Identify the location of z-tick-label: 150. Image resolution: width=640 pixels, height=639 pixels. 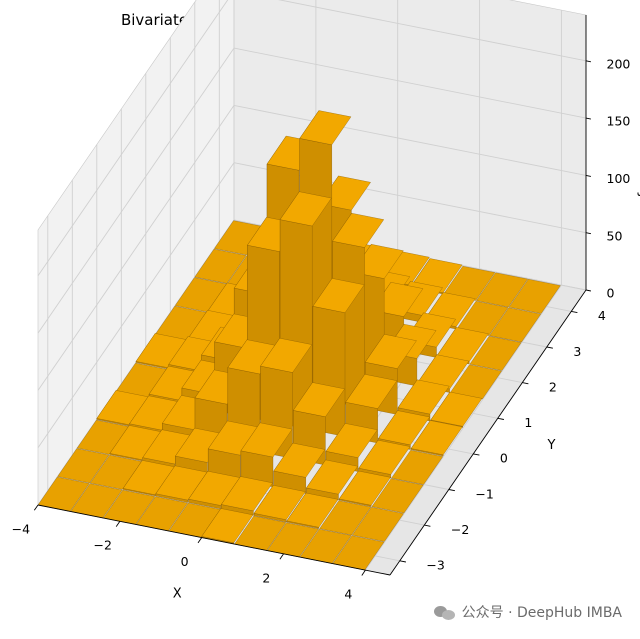
(619, 121).